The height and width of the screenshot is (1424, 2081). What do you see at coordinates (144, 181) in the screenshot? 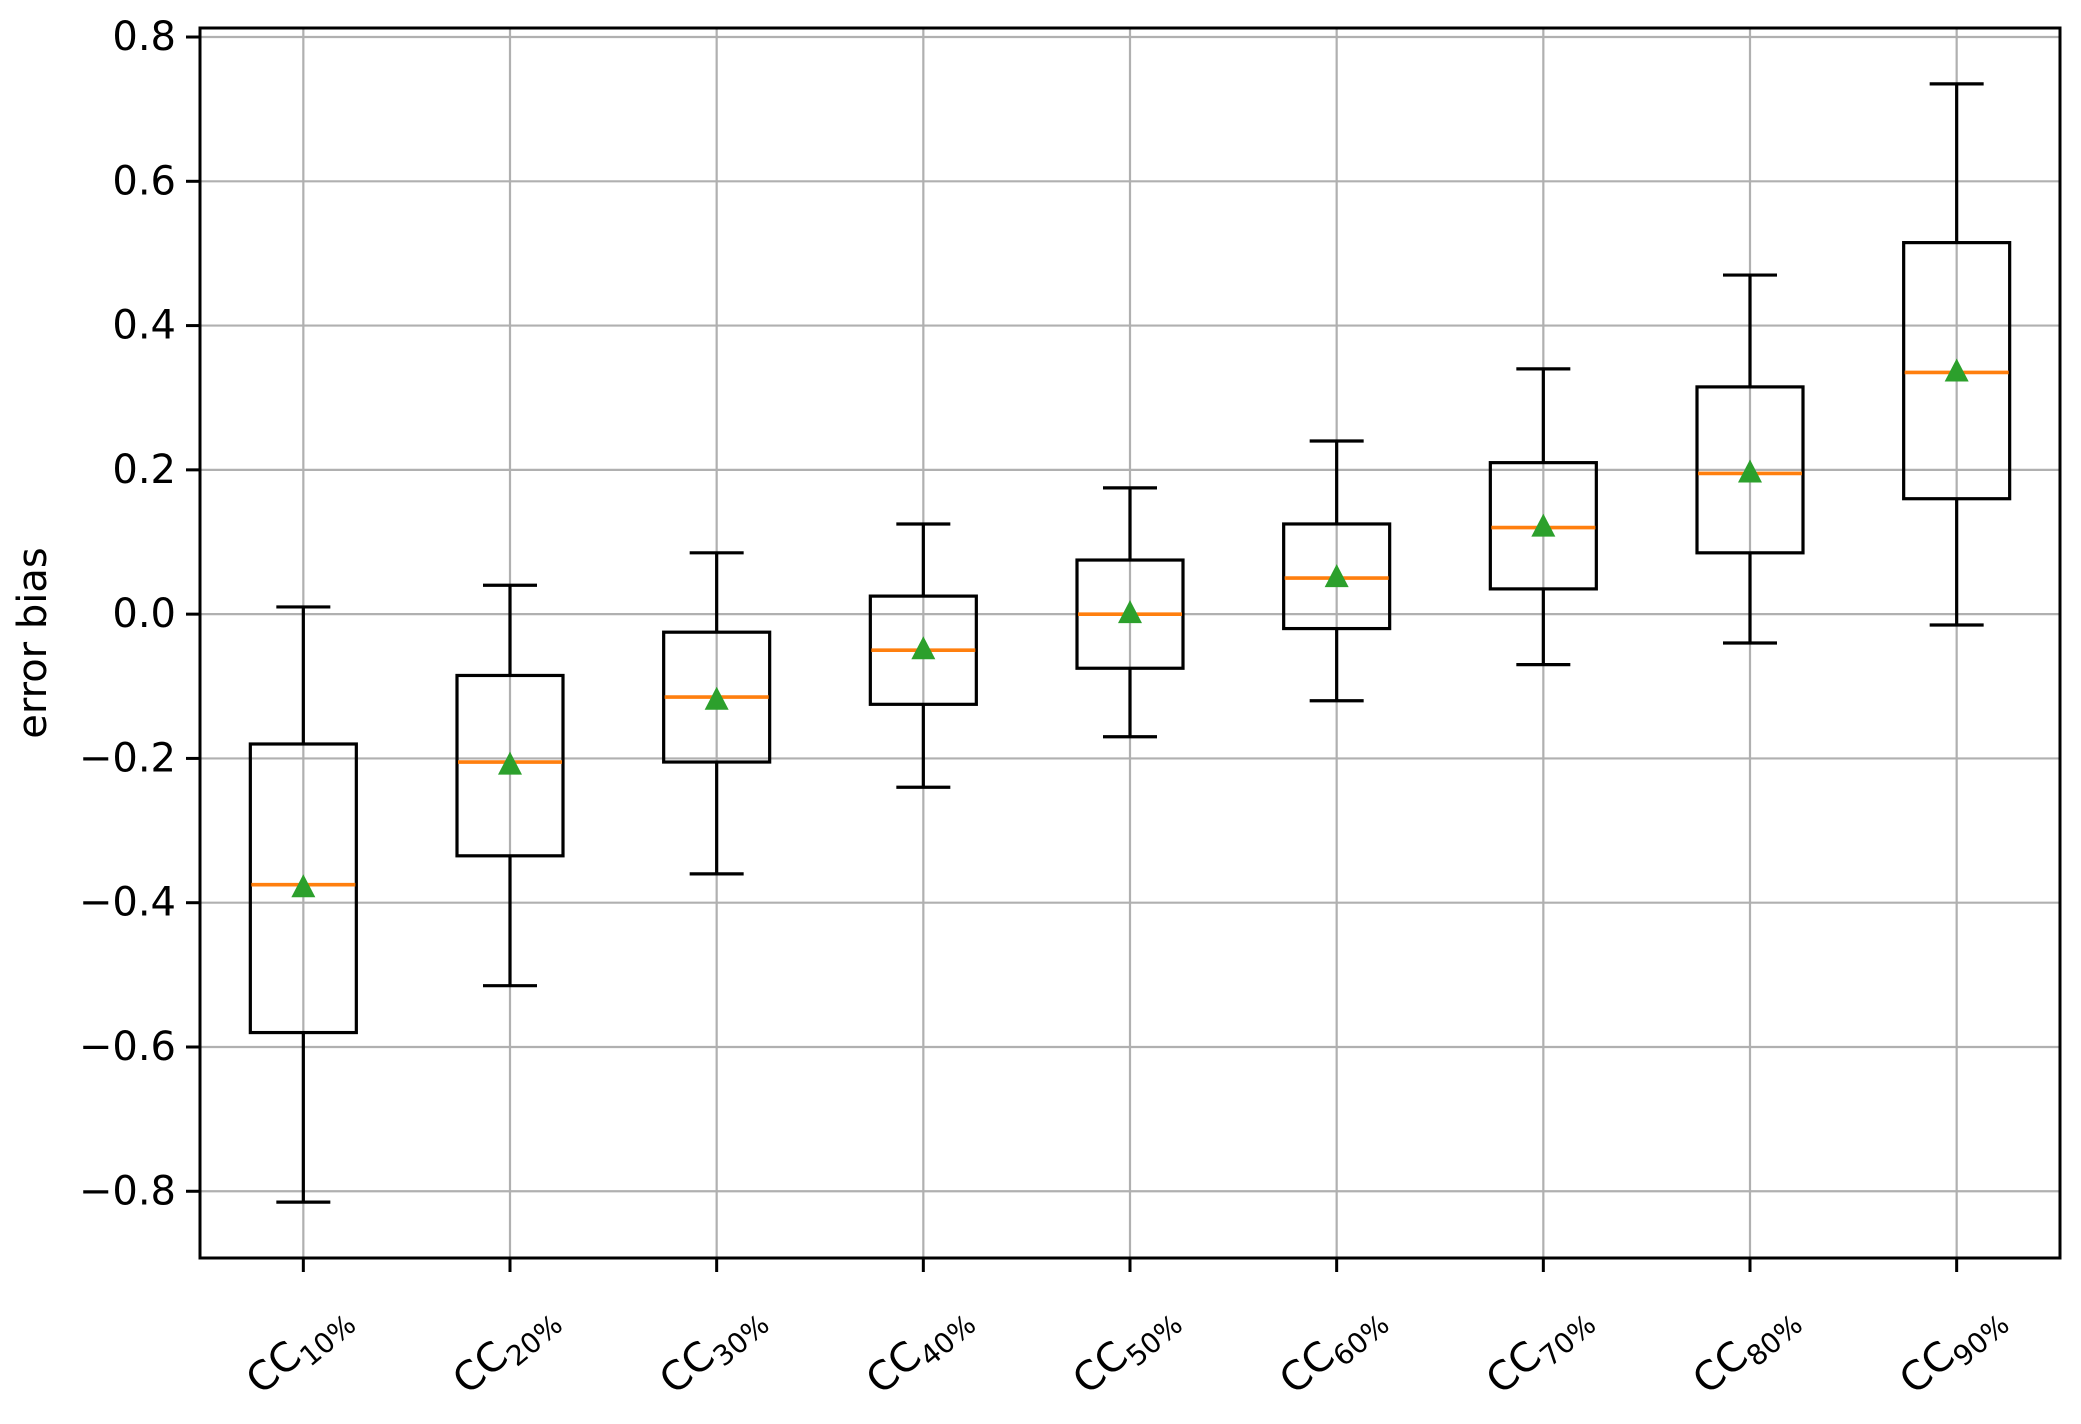
I see `y-tick-label: 0.6` at bounding box center [144, 181].